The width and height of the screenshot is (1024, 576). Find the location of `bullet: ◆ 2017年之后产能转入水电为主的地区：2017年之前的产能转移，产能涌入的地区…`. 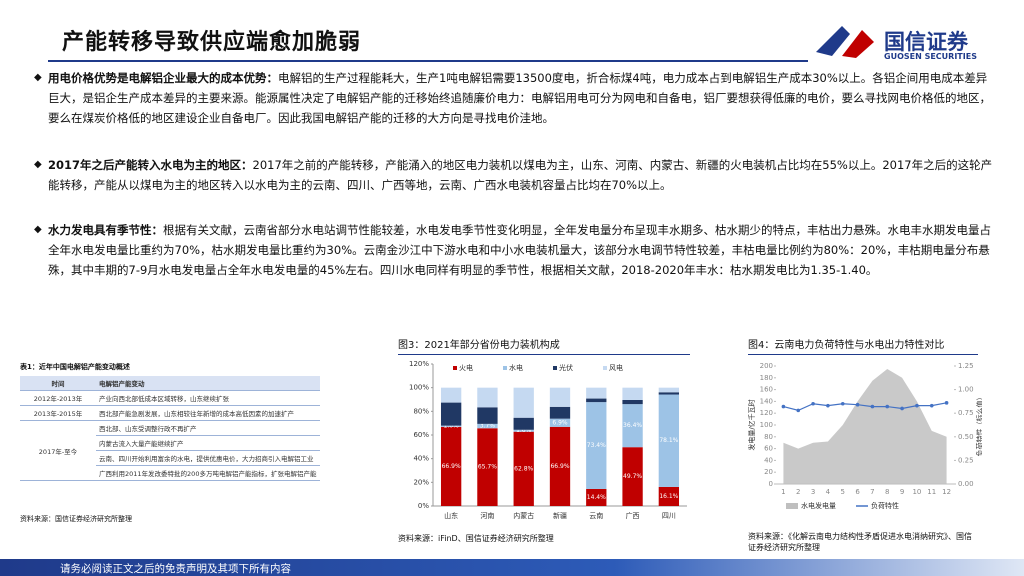

bullet: ◆ 2017年之后产能转入水电为主的地区：2017年之前的产能转移，产能涌入的地区… is located at coordinates (513, 175).